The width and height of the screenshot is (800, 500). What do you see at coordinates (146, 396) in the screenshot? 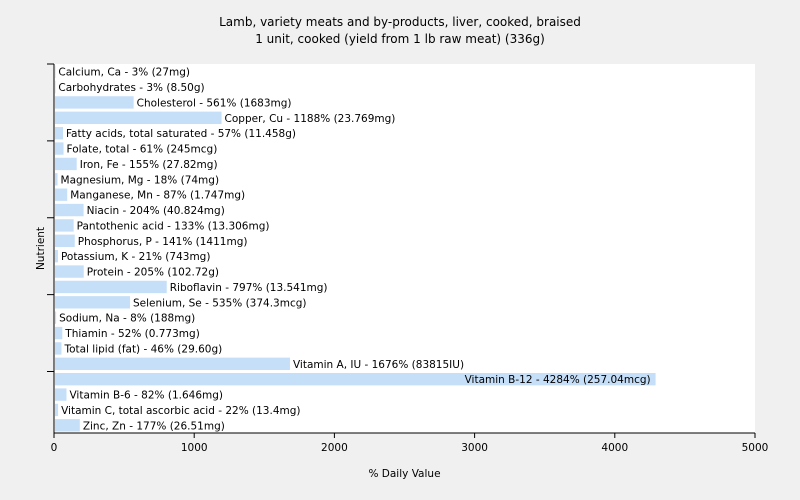
I see `bar-label: Vitamin B-6 - 82% (1.646mg)` at bounding box center [146, 396].